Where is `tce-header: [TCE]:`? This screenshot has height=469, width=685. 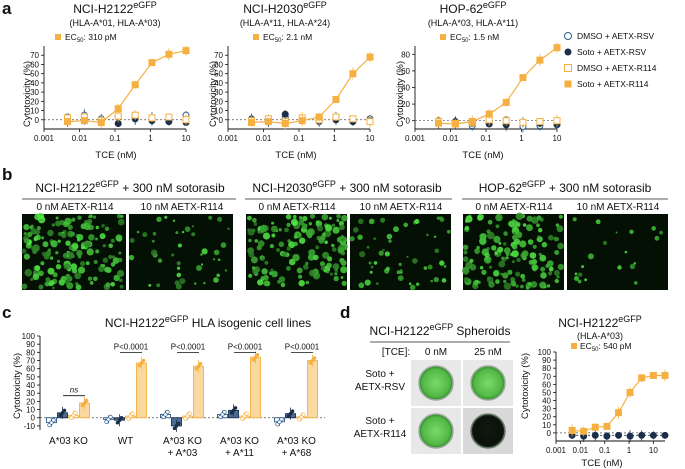
tce-header: [TCE]: is located at coordinates (396, 352).